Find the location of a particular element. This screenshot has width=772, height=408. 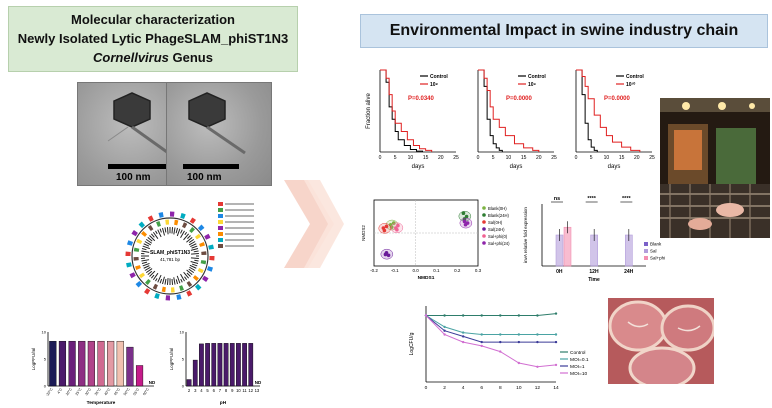

x-tick-label: 9 is located at coordinates (232, 390).